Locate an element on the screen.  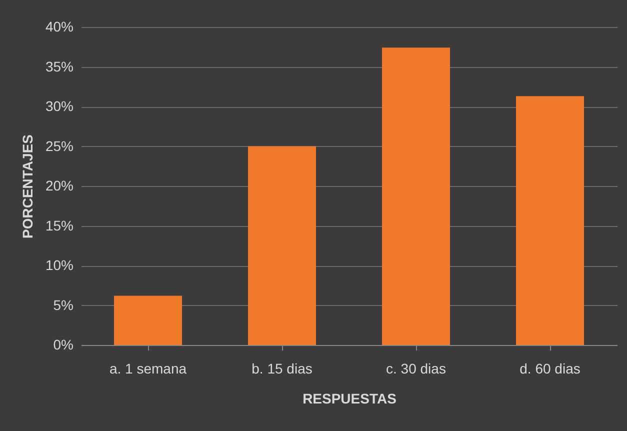
x-tick-label: a. 1 semana is located at coordinates (148, 368).